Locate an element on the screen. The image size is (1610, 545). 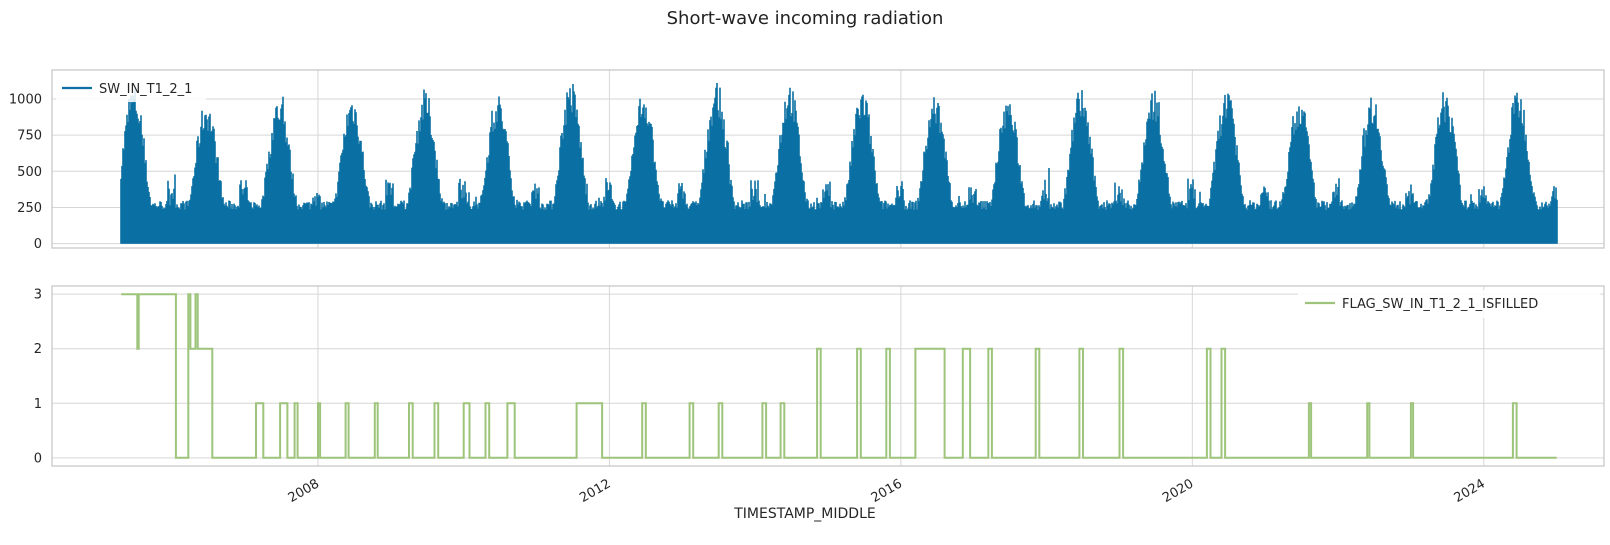
flag-y-tick-label: 2 is located at coordinates (38, 349).